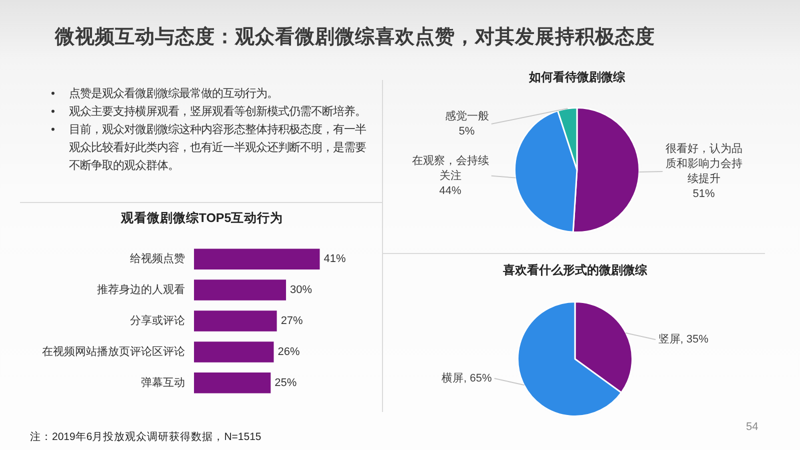 The width and height of the screenshot is (800, 450). Describe the element at coordinates (146, 437) in the screenshot. I see `text: 注：2019年6月投放观众调研获得数据，N=1515` at that location.